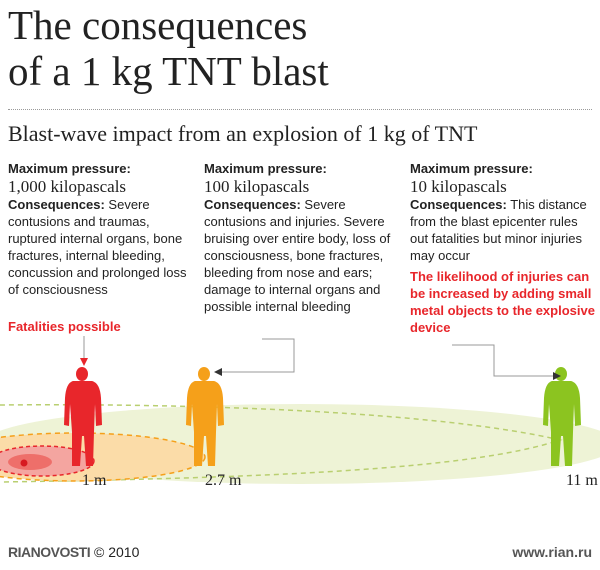 Image resolution: width=600 pixels, height=570 pixels. What do you see at coordinates (458, 186) in the screenshot?
I see `pressure-value: 10 kilopascals` at bounding box center [458, 186].